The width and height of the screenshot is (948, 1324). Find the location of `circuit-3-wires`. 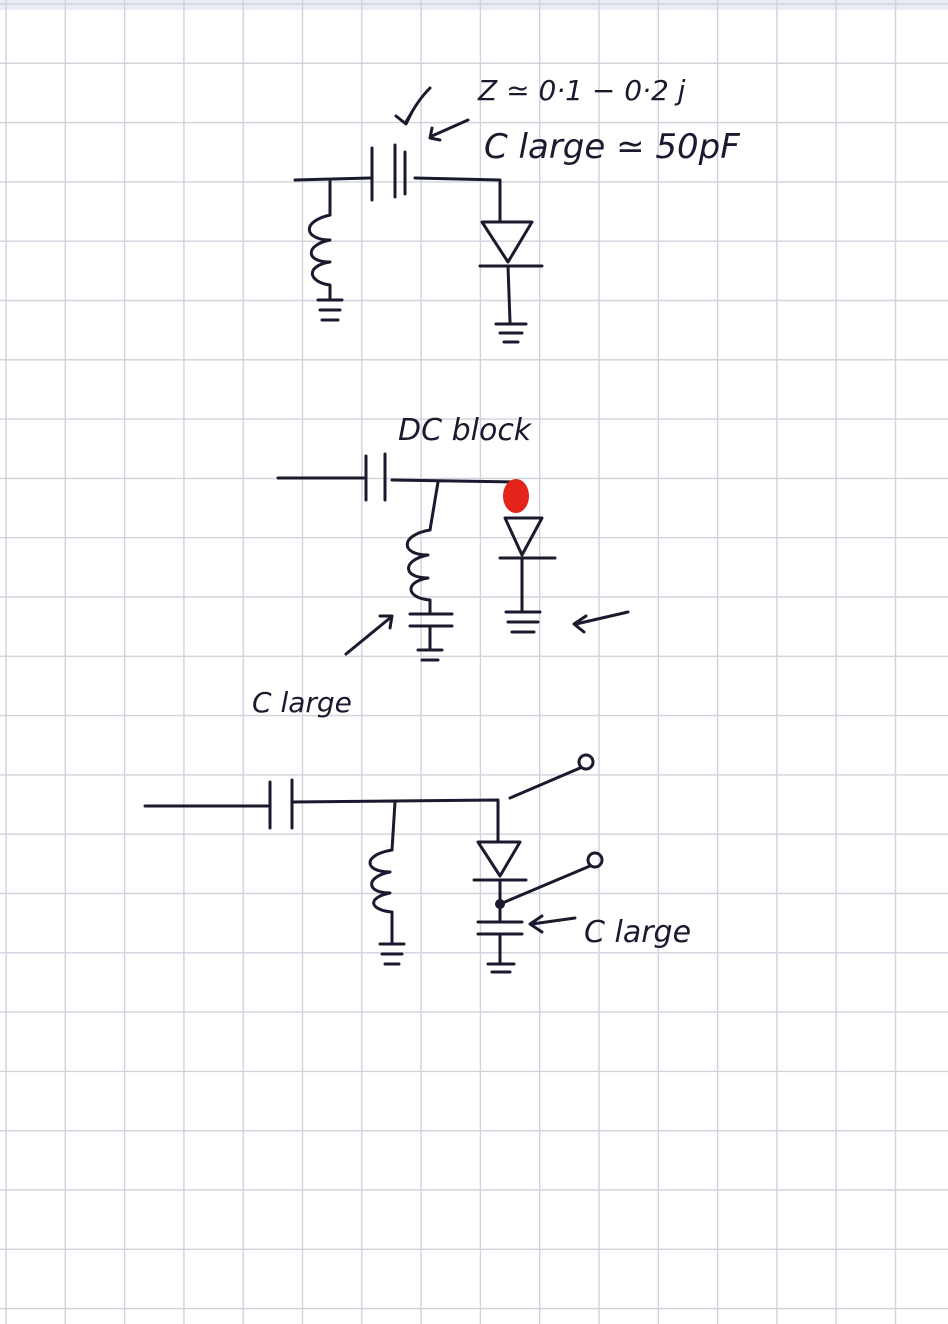

circuit-3-wires is located at coordinates (321, 825).